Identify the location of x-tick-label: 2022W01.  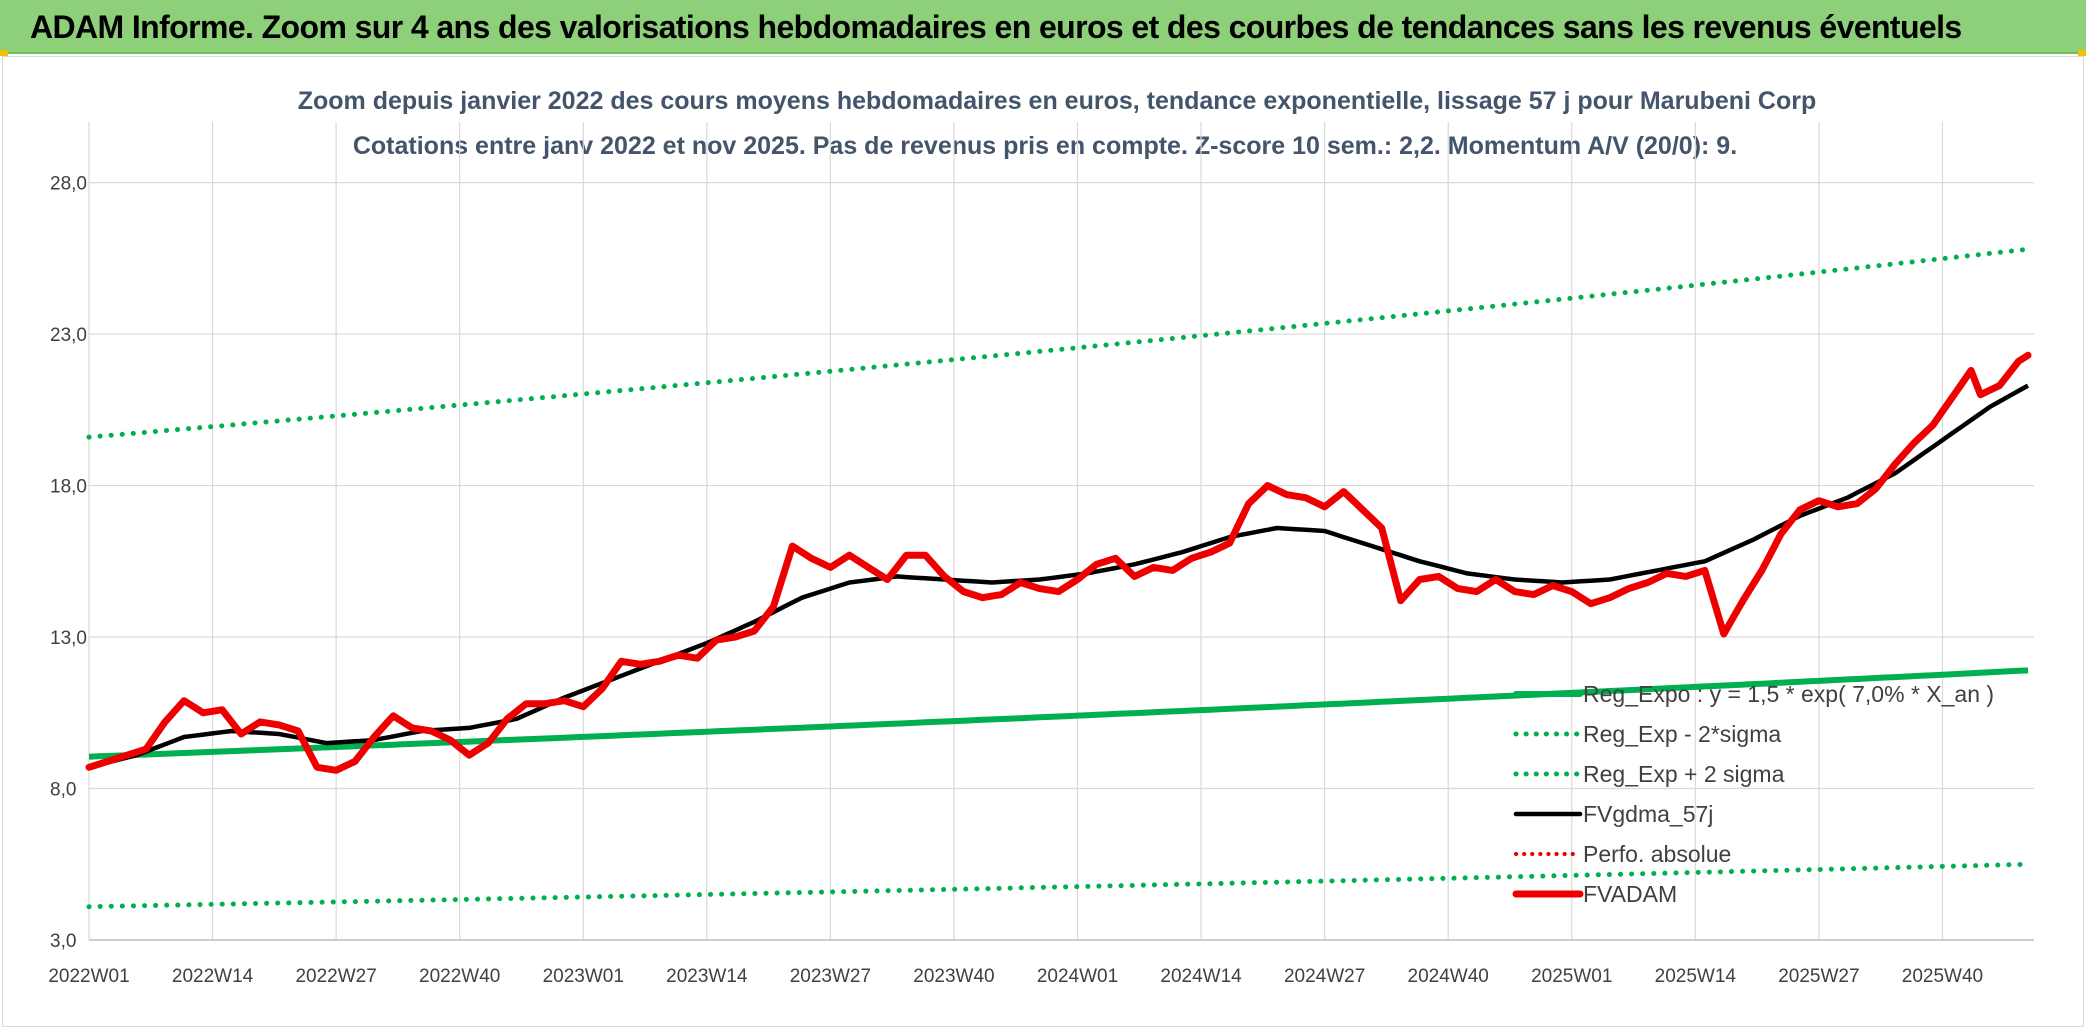
(88, 976).